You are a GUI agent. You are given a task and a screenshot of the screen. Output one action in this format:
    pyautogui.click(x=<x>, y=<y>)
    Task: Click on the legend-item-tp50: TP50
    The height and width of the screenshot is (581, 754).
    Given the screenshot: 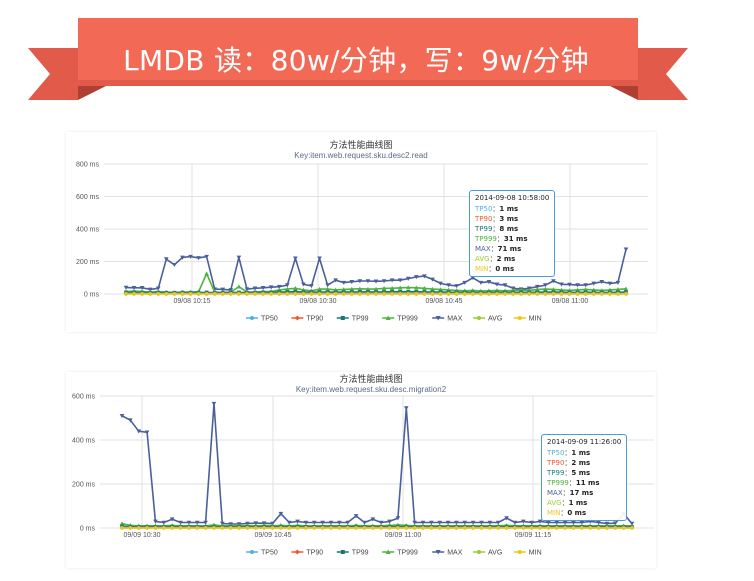 What is the action you would take?
    pyautogui.click(x=262, y=553)
    